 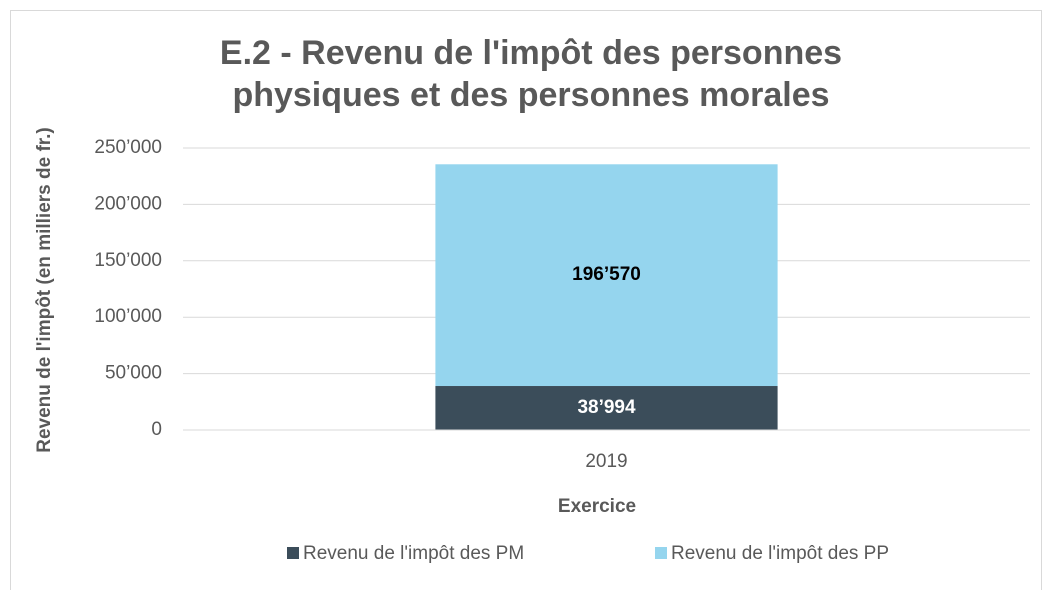 I want to click on y-tick-label: 200’000, so click(x=128, y=203).